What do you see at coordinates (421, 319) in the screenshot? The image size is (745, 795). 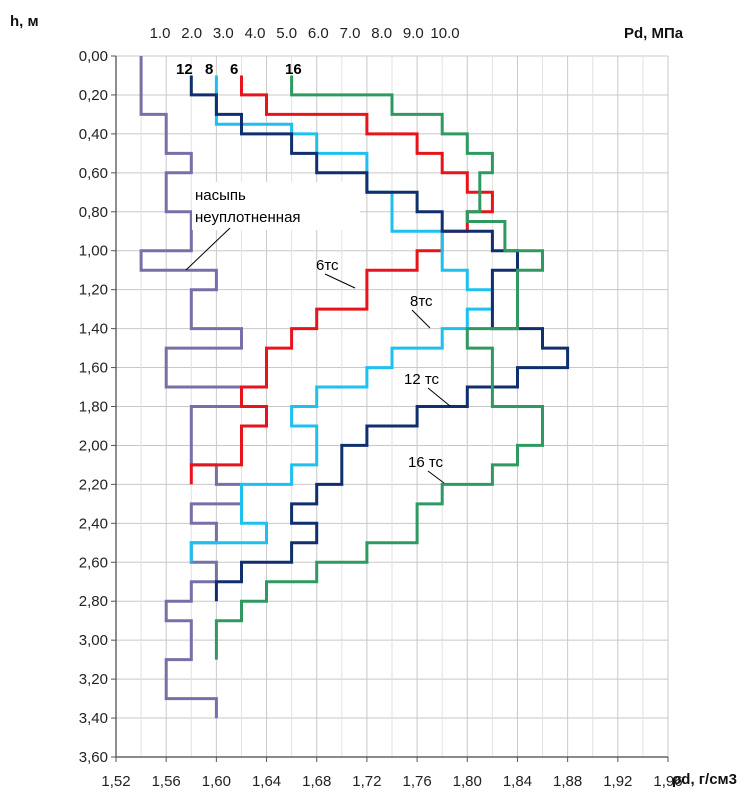 I see `label-8tc-leader` at bounding box center [421, 319].